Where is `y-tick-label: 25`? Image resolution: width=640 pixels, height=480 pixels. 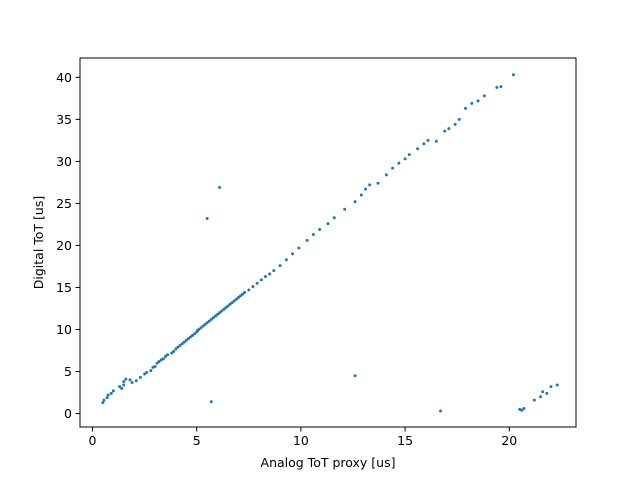 y-tick-label: 25 is located at coordinates (64, 203).